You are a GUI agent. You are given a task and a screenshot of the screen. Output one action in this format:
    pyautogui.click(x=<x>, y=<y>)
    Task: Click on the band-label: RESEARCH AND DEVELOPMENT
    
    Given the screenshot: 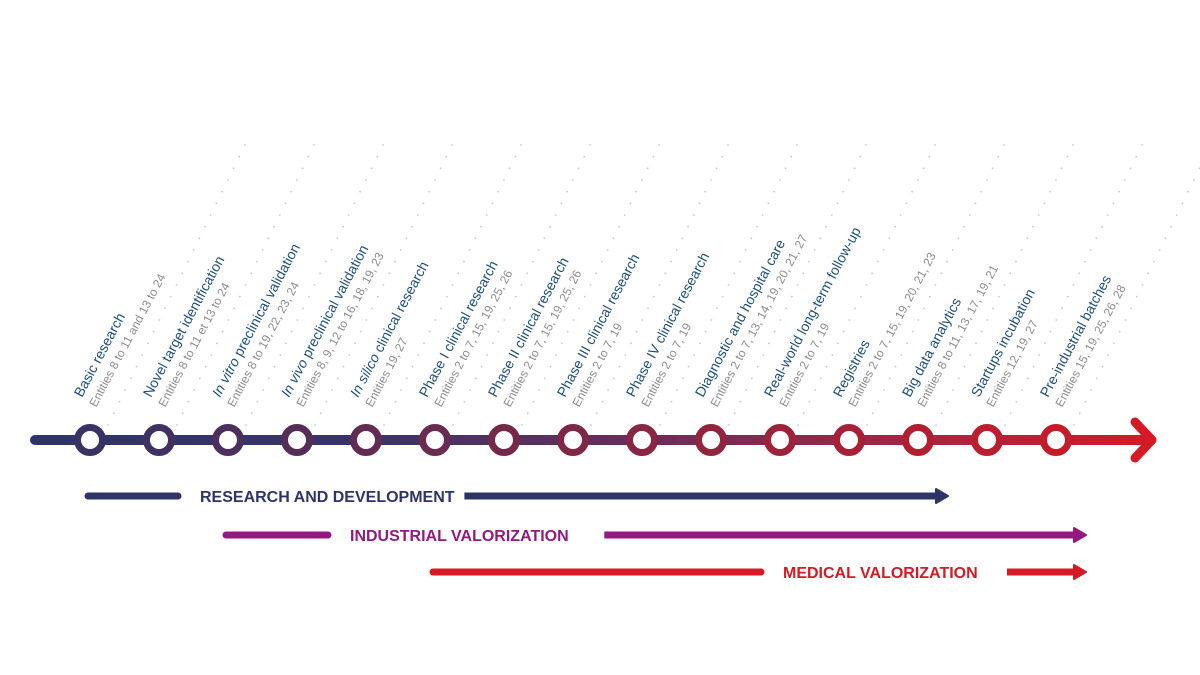 What is the action you would take?
    pyautogui.click(x=327, y=497)
    